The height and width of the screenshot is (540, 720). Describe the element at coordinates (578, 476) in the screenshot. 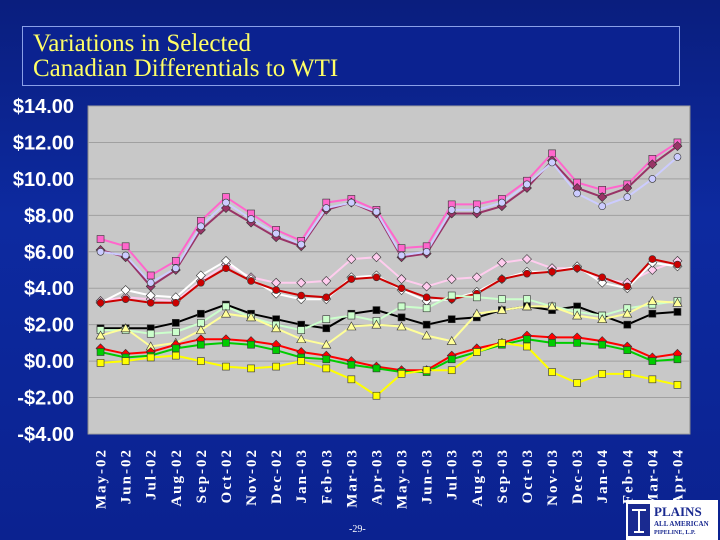

I see `x-tick-label: Dec-03` at that location.